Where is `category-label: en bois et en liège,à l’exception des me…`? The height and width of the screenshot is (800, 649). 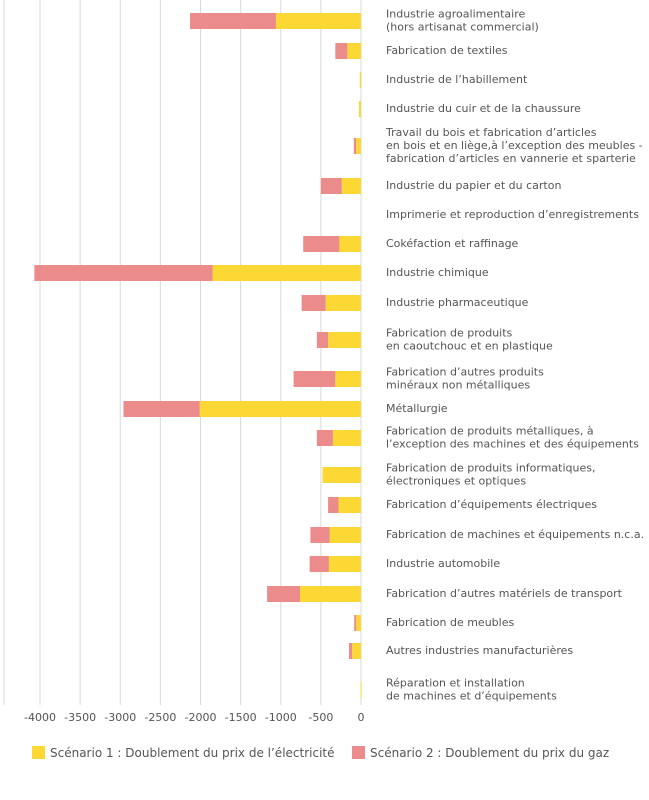 category-label: en bois et en liège,à l’exception des me… is located at coordinates (514, 145).